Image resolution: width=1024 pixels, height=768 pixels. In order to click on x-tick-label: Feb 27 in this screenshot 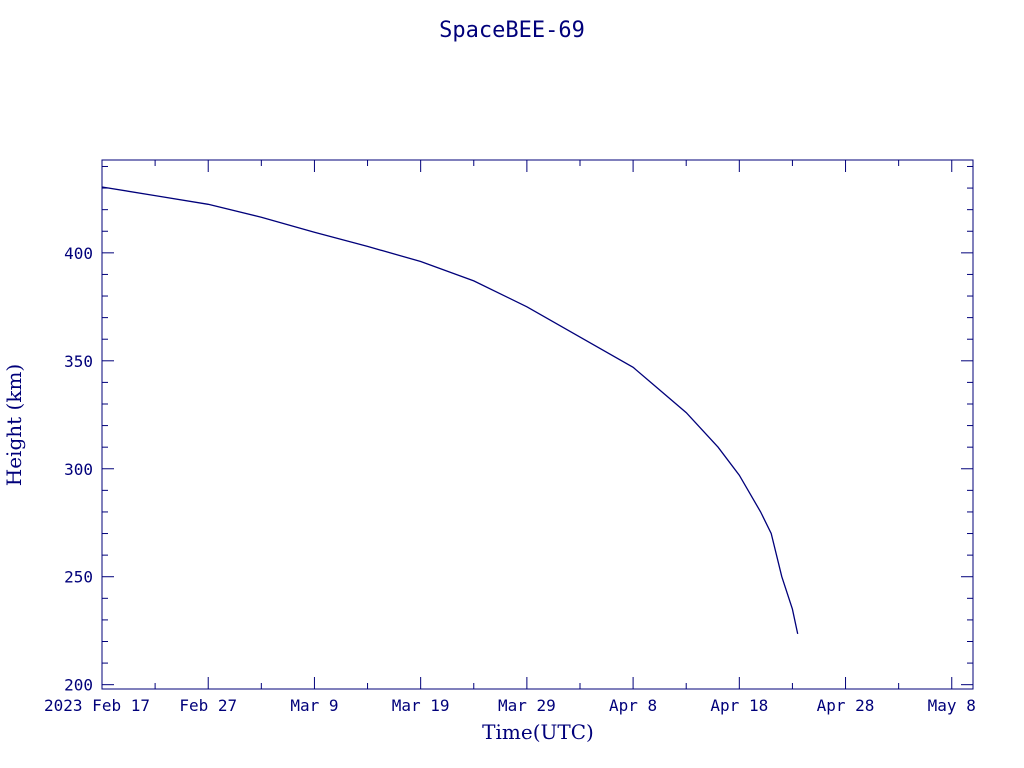, I will do `click(208, 705)`.